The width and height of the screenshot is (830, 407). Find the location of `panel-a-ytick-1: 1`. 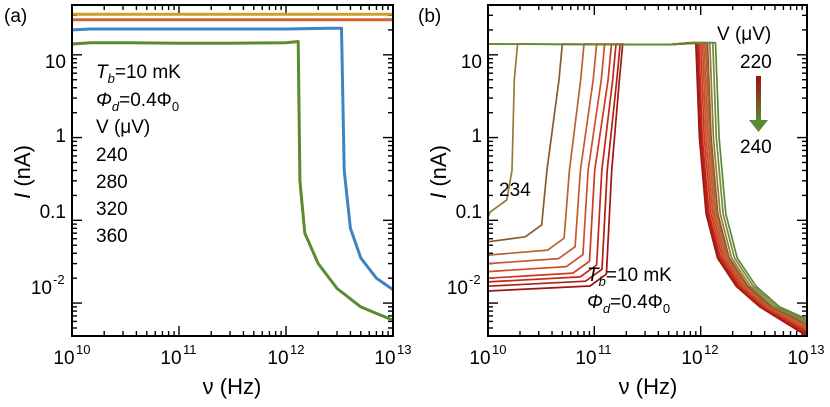

panel-a-ytick-1: 1 is located at coordinates (60, 136).